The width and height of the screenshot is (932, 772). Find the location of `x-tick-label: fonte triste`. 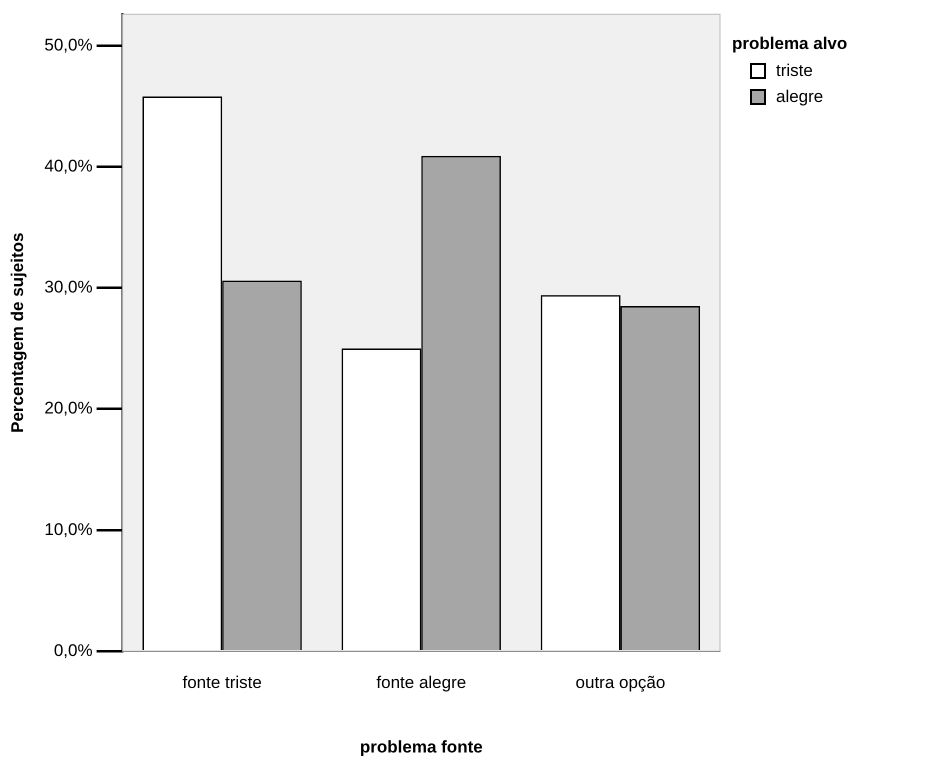

x-tick-label: fonte triste is located at coordinates (222, 682).